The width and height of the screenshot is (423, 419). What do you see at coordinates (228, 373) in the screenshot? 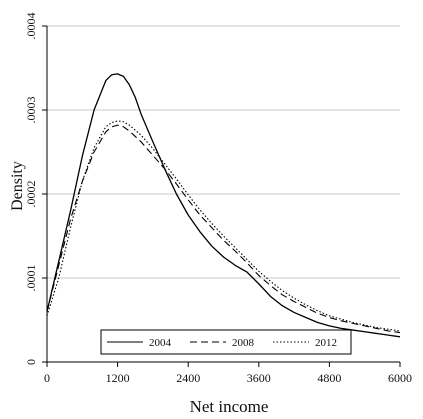
I see `x-axis-ticks: 0 1200 2400 3600 4800 6000` at bounding box center [228, 373].